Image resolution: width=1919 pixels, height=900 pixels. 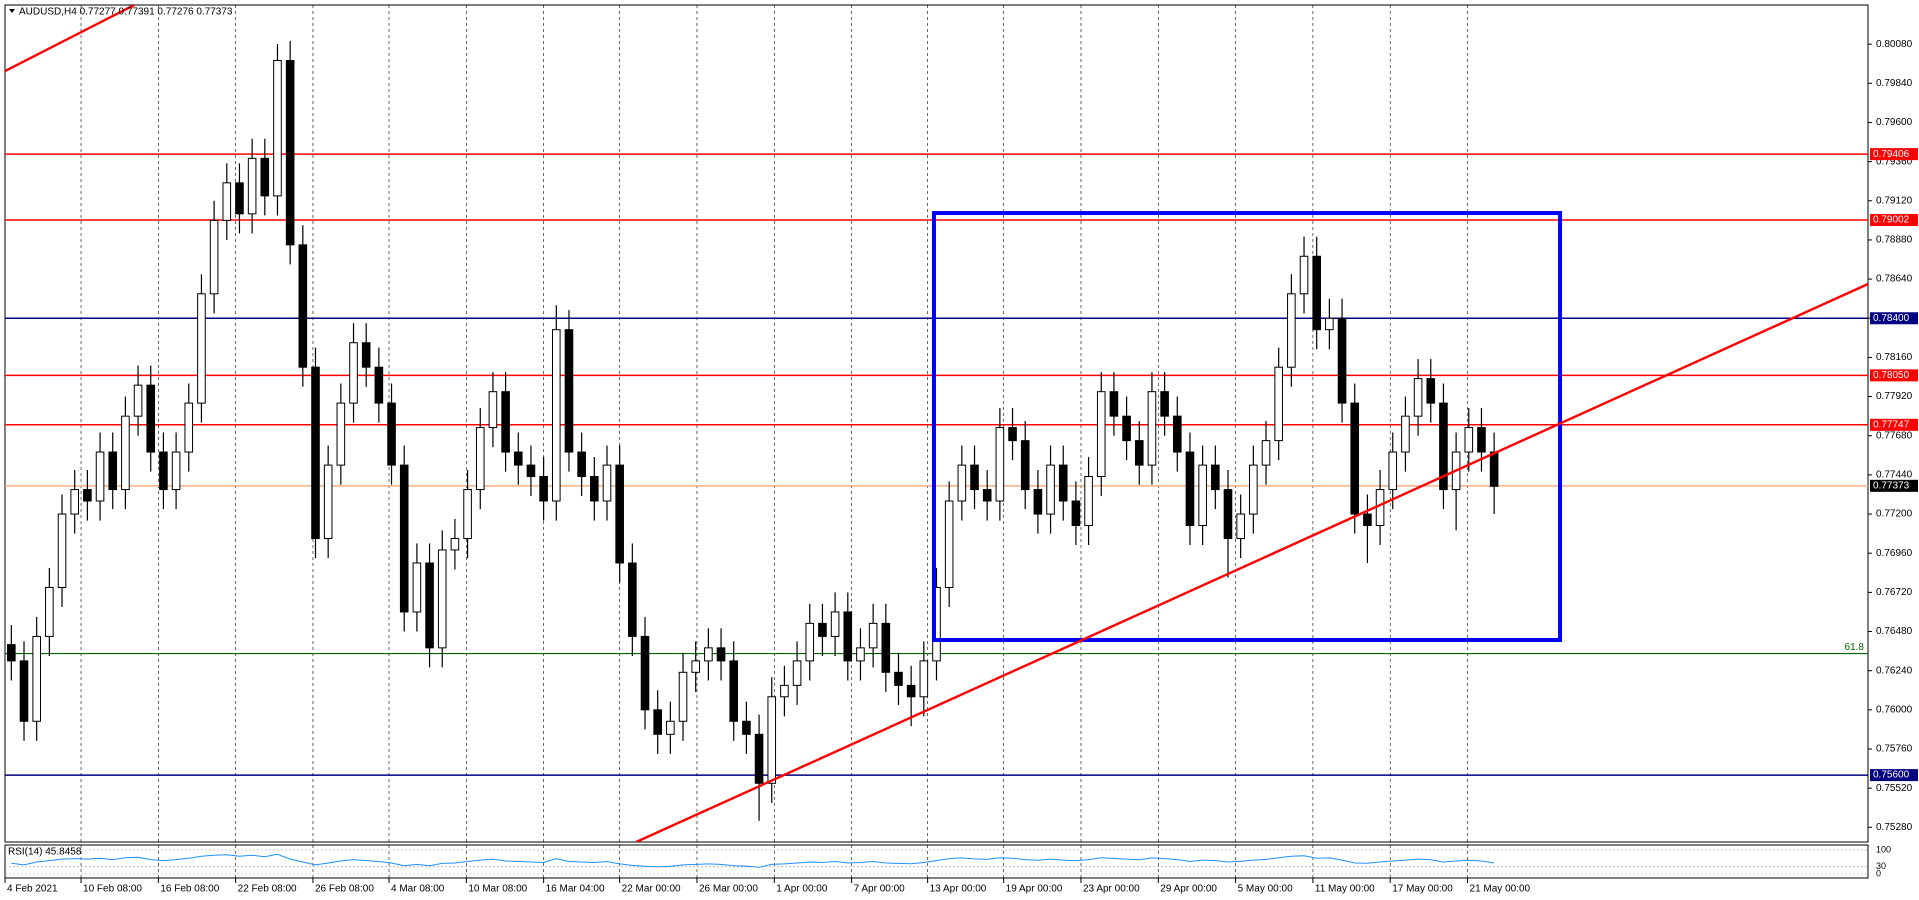 What do you see at coordinates (70, 39) in the screenshot?
I see `trendline` at bounding box center [70, 39].